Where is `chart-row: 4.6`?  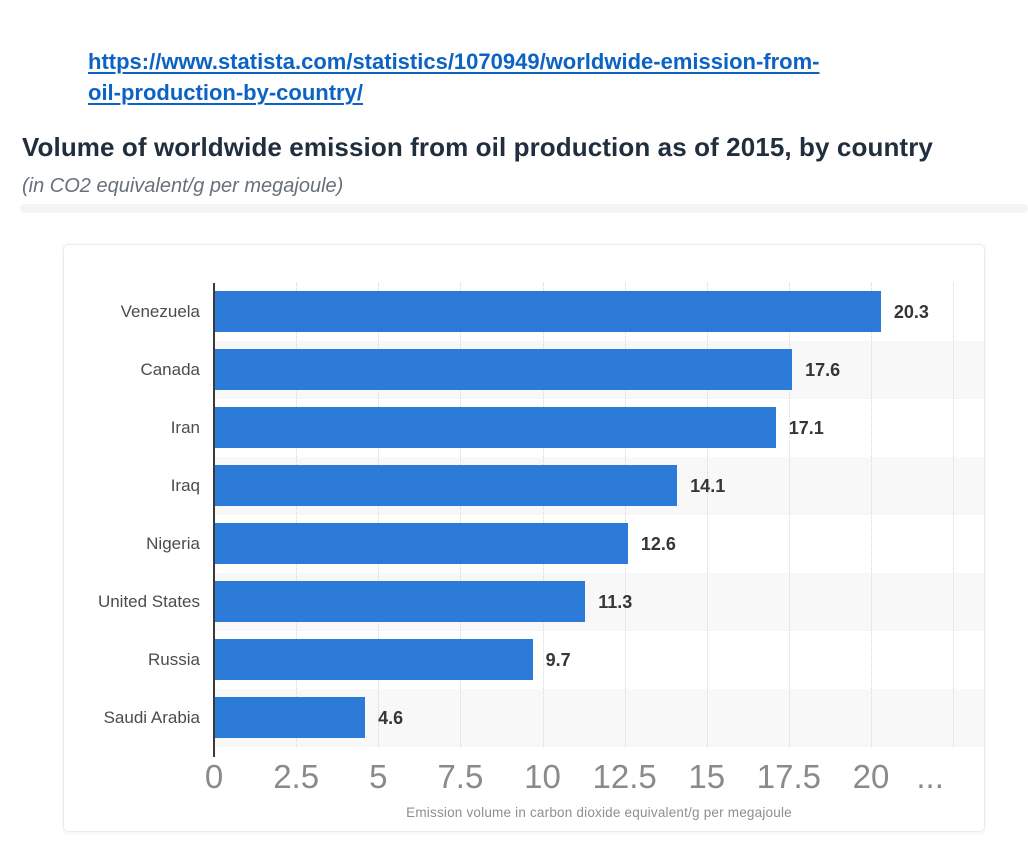
chart-row: 4.6 is located at coordinates (599, 718).